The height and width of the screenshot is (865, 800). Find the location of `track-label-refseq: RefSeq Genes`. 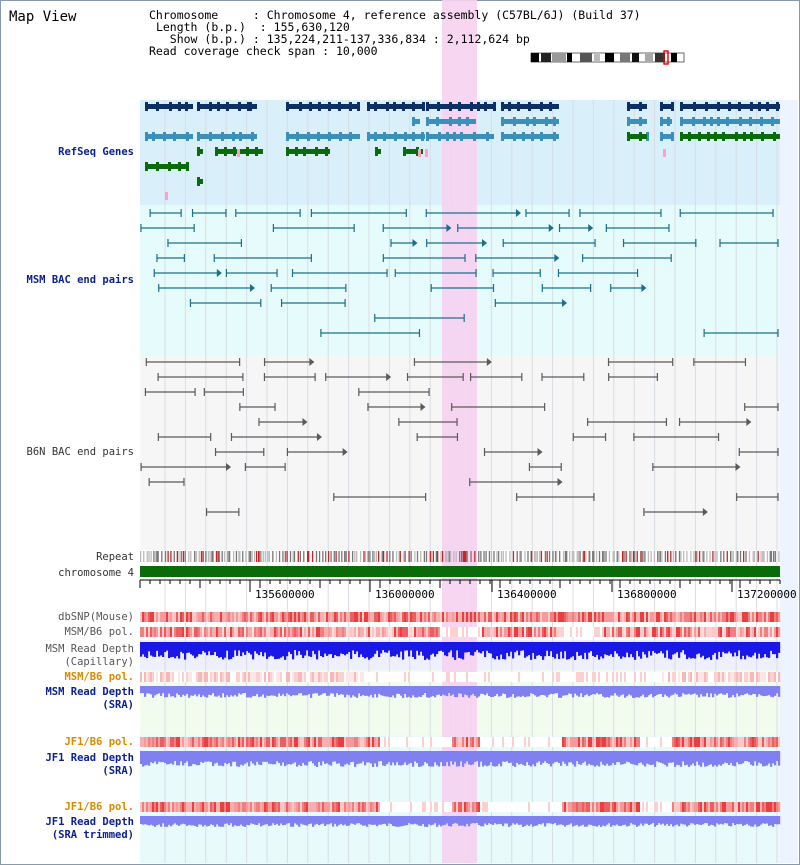

track-label-refseq: RefSeq Genes is located at coordinates (96, 152).